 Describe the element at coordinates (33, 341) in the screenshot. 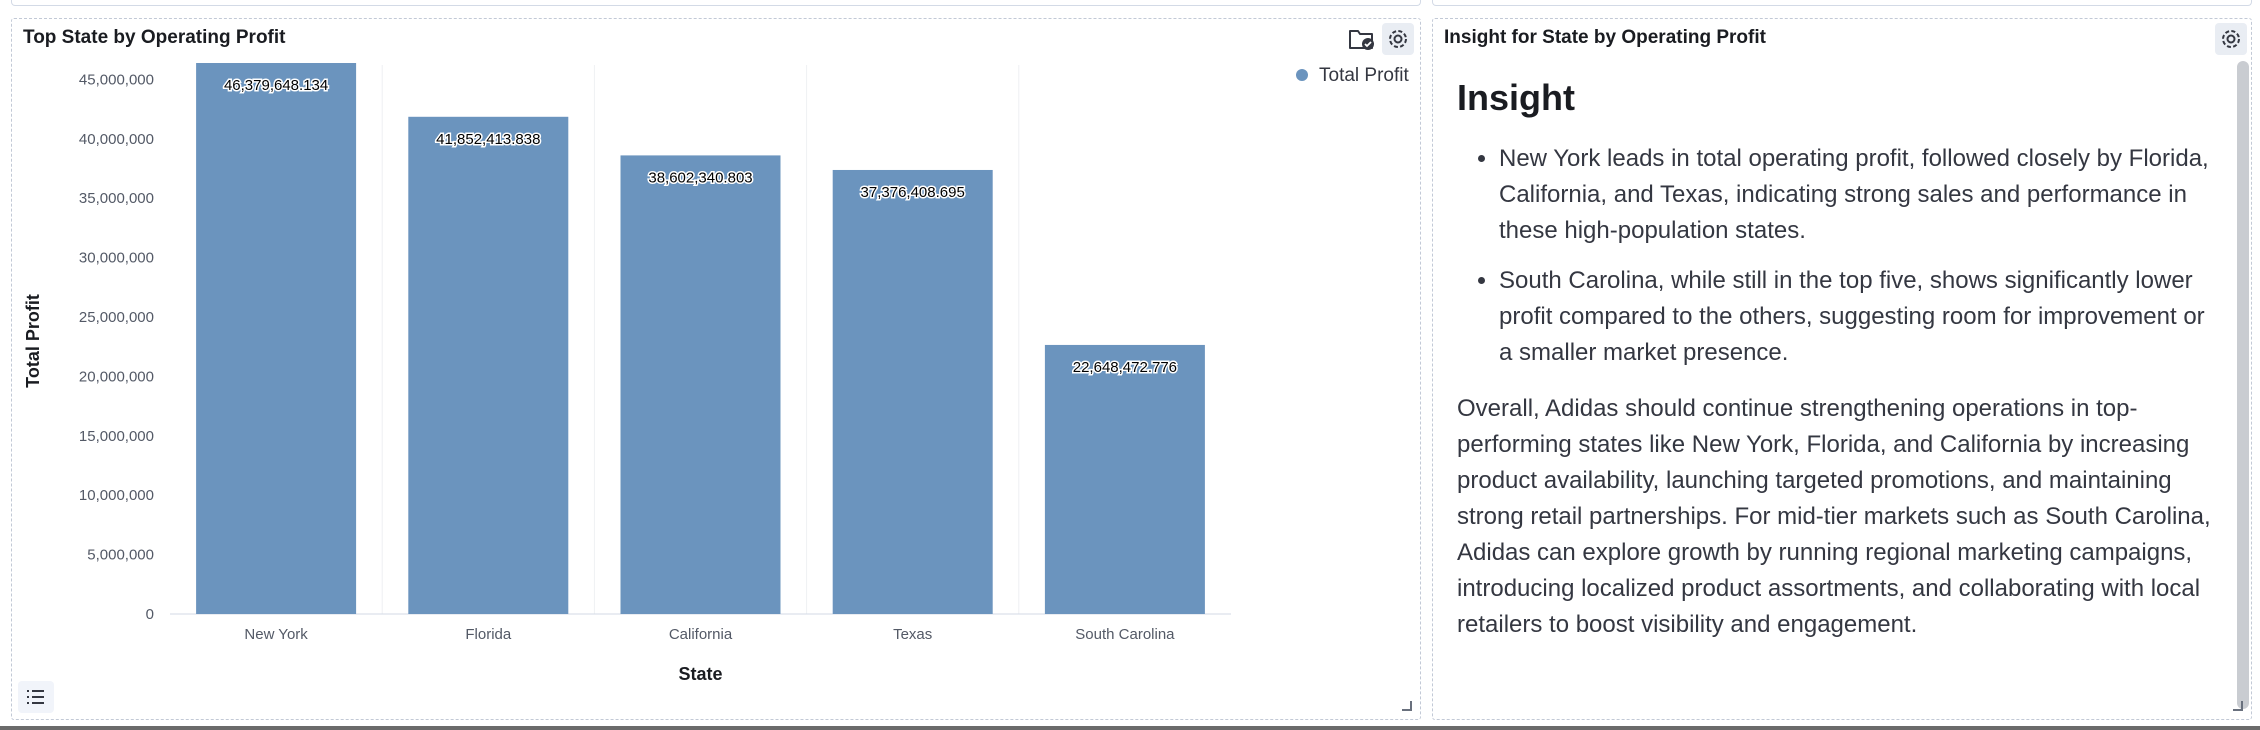

I see `y-axis-title: Total Profit` at that location.